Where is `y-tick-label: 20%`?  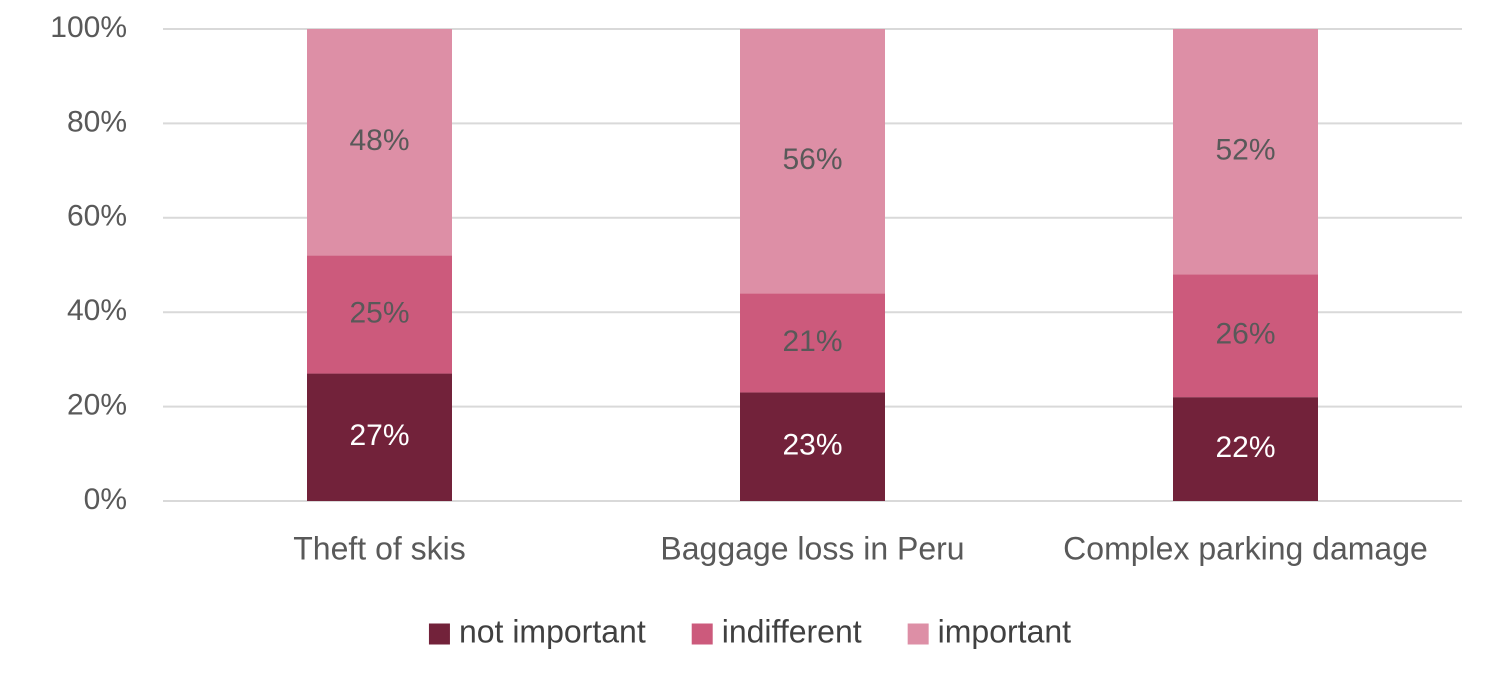
y-tick-label: 20% is located at coordinates (97, 405).